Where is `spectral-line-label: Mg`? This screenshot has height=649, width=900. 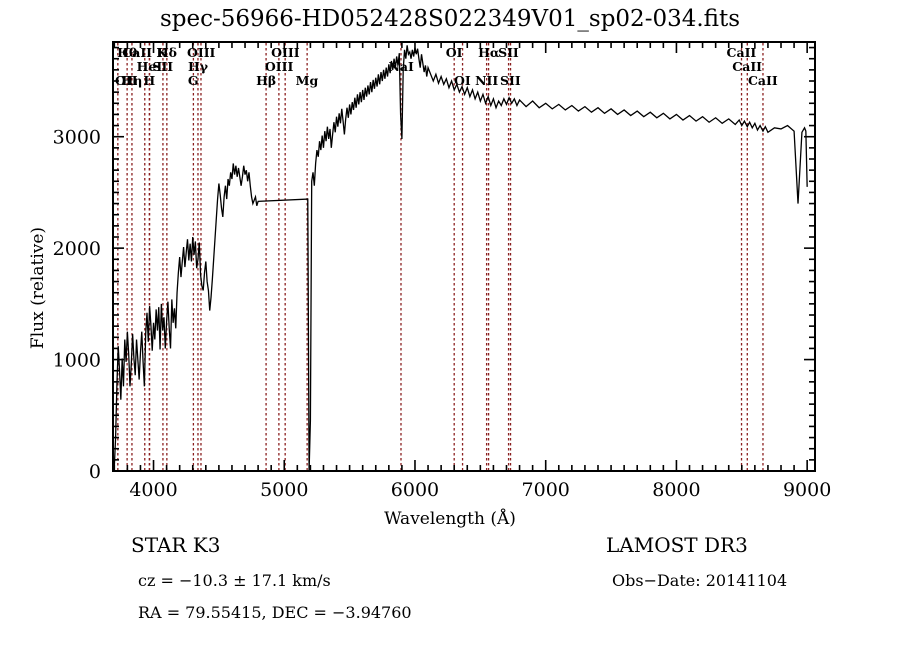 spectral-line-label: Mg is located at coordinates (307, 80).